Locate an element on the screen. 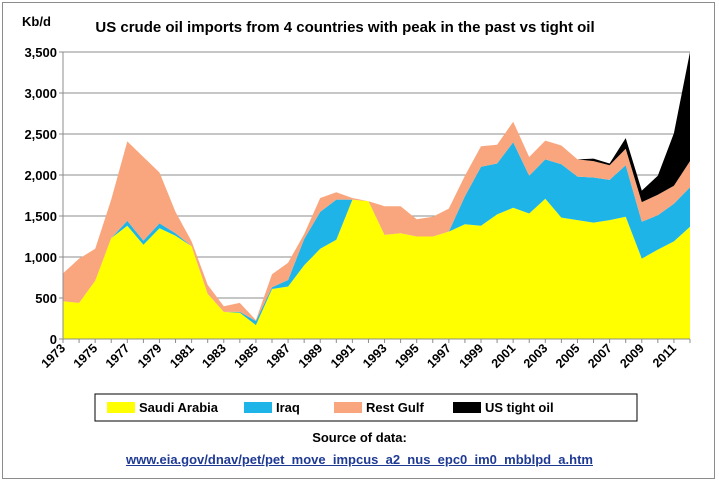 The height and width of the screenshot is (483, 719). x-tick-label: 1979 is located at coordinates (150, 356).